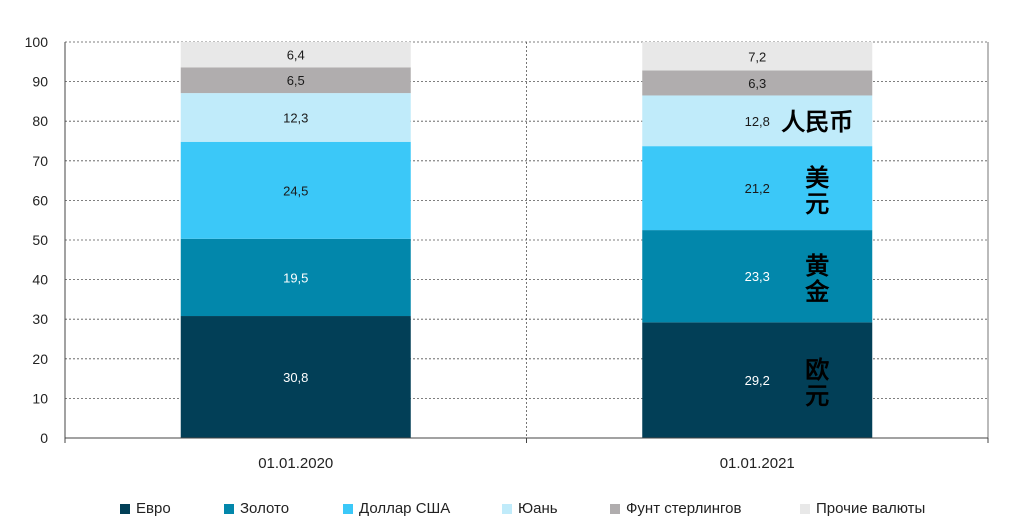 This screenshot has height=532, width=1025. What do you see at coordinates (40, 398) in the screenshot?
I see `y-tick-label: 10` at bounding box center [40, 398].